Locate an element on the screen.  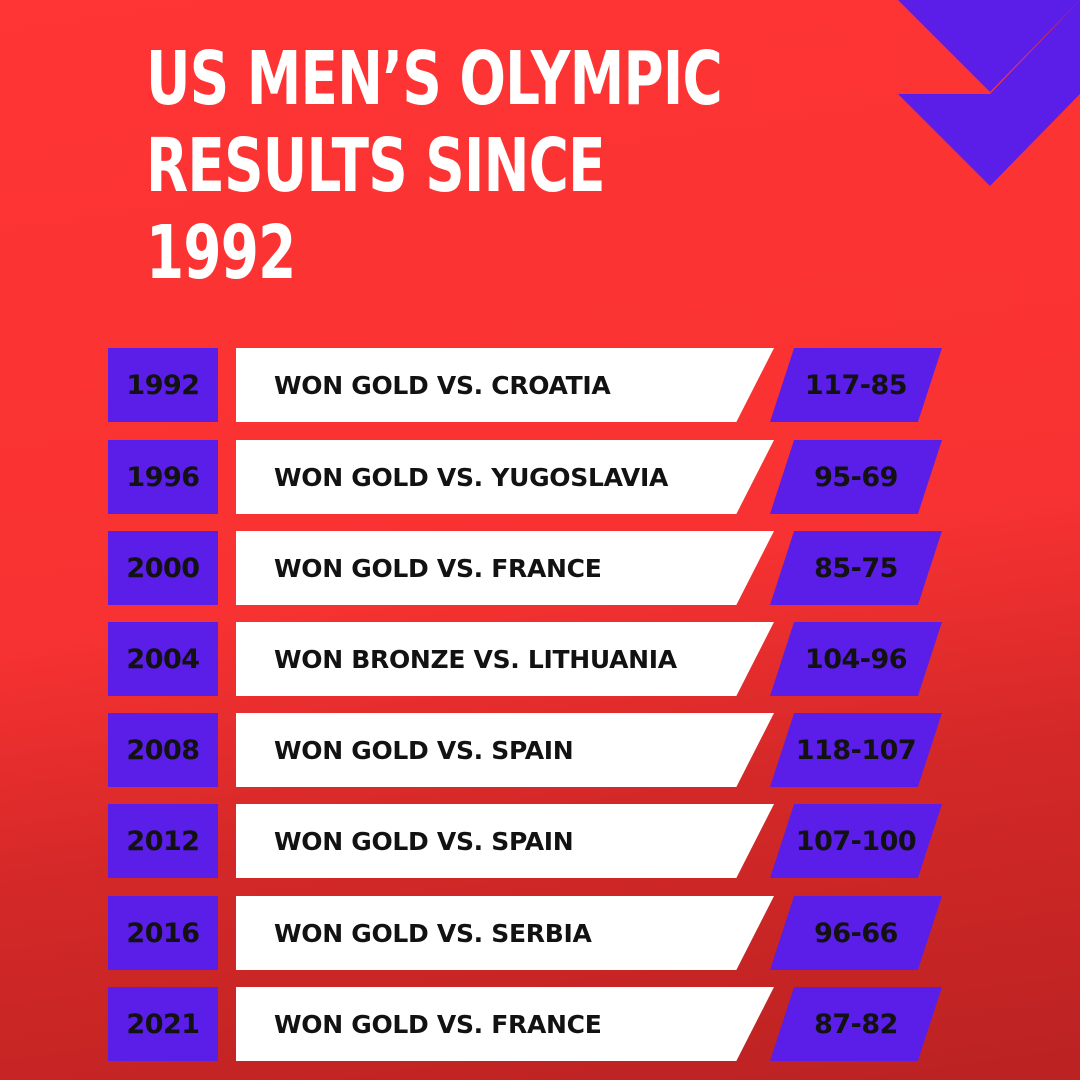
result-row: 2012 WON GOLD VS. SPAIN 107-100 is located at coordinates (540, 841).